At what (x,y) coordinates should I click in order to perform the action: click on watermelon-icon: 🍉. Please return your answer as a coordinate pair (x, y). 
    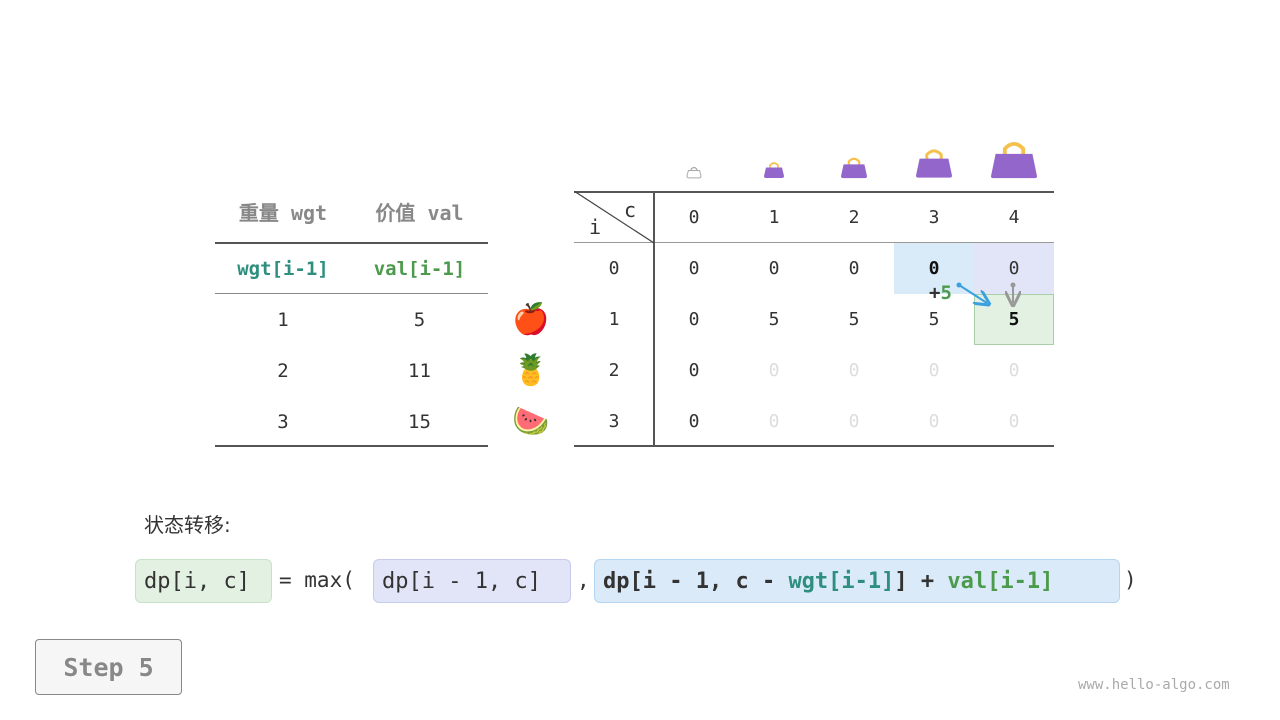
    Looking at the image, I should click on (531, 421).